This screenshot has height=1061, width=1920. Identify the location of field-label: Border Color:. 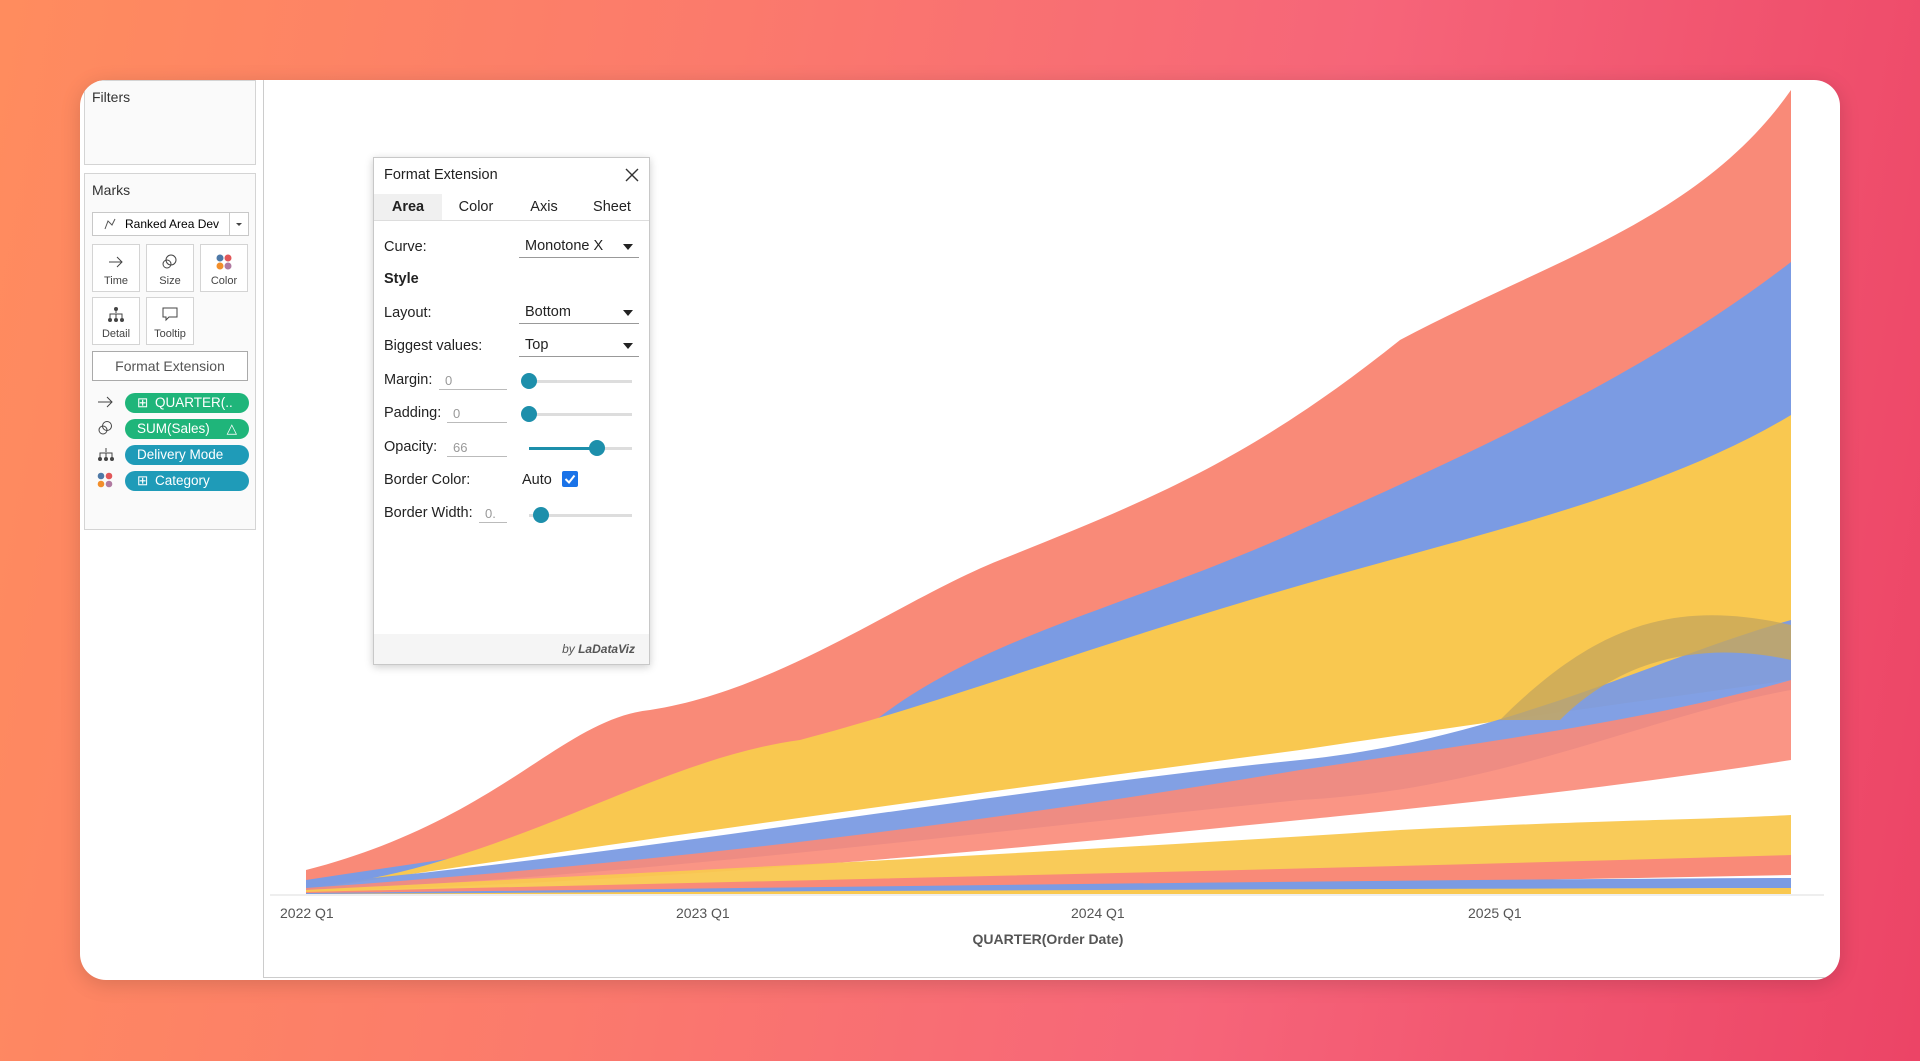
(427, 480).